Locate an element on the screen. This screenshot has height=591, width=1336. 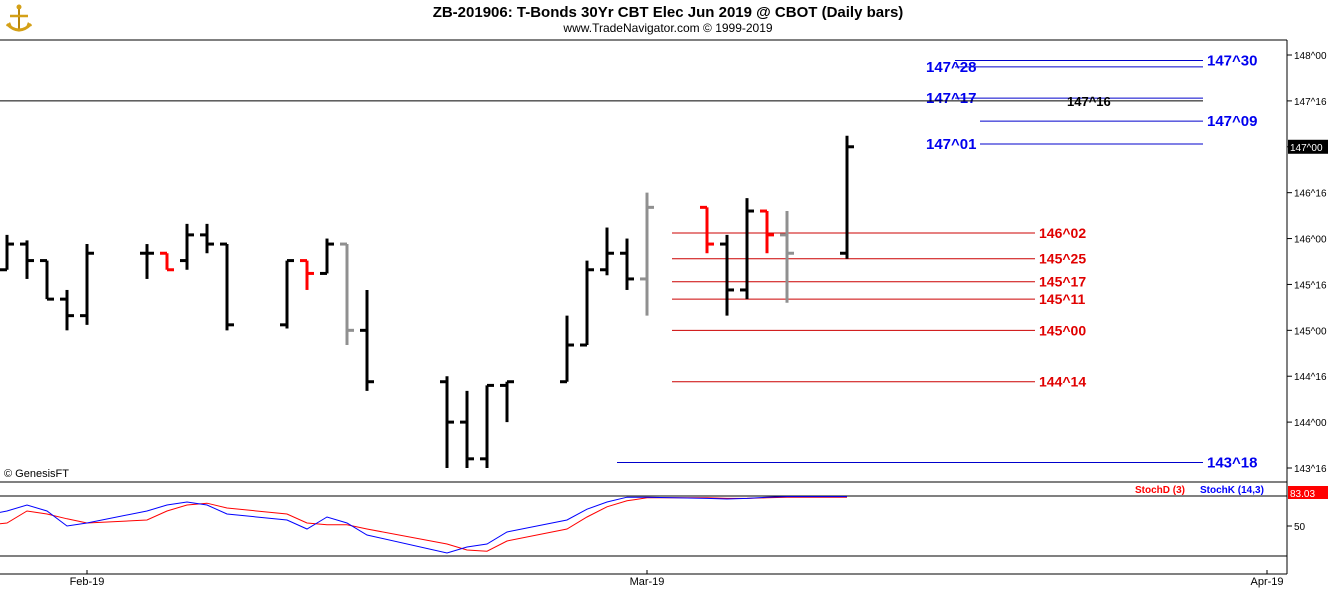
level-label: 145^25 is located at coordinates (1062, 259).